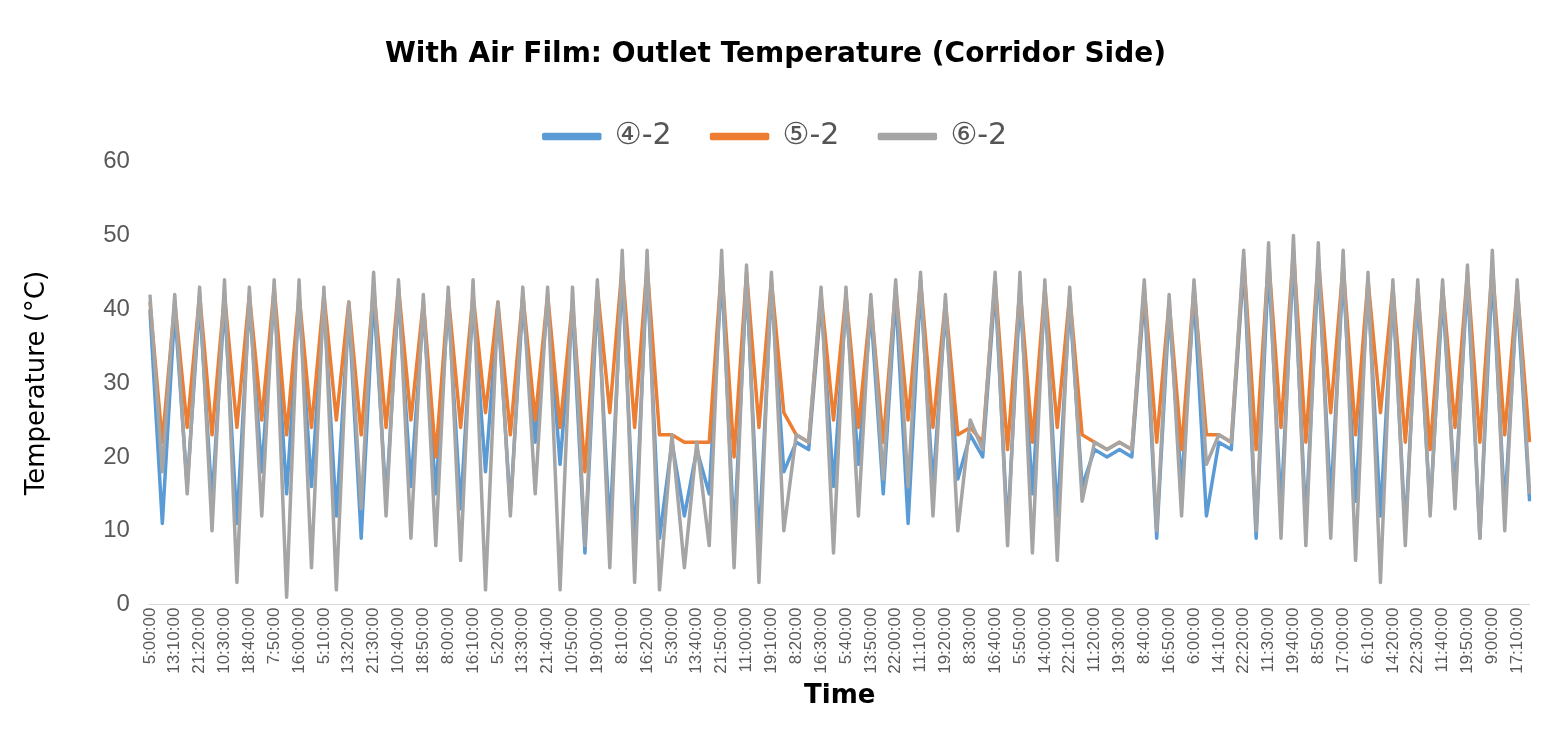  Describe the element at coordinates (775, 53) in the screenshot. I see `chart-title: With Air Film: Outlet Temperature (Corridor Side)` at that location.